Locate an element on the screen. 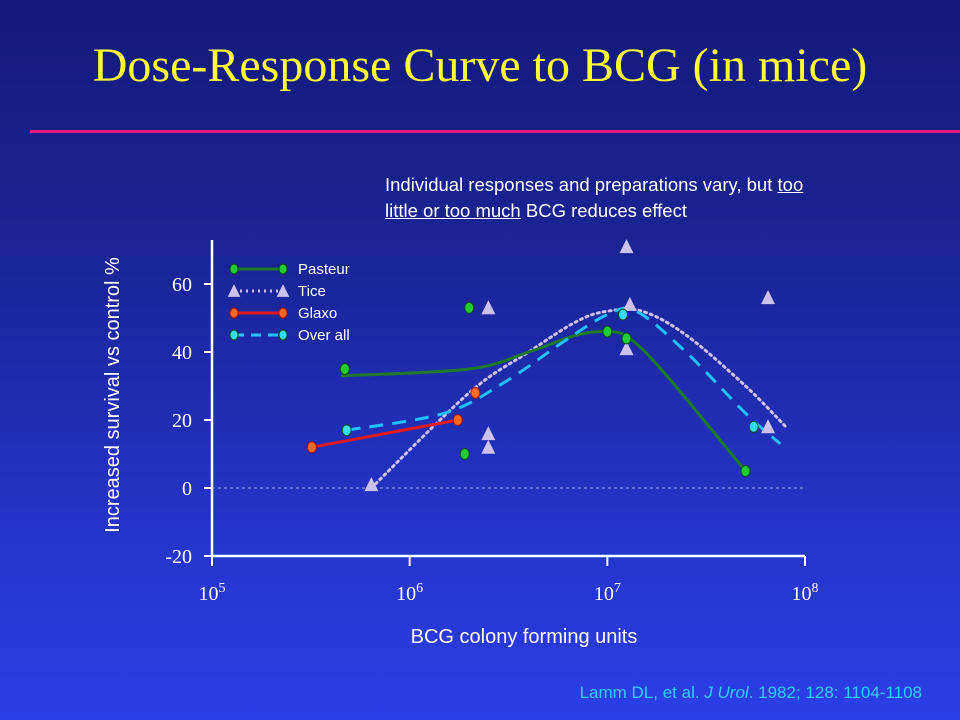 Image resolution: width=960 pixels, height=720 pixels. series-line-pasteur is located at coordinates (544, 400).